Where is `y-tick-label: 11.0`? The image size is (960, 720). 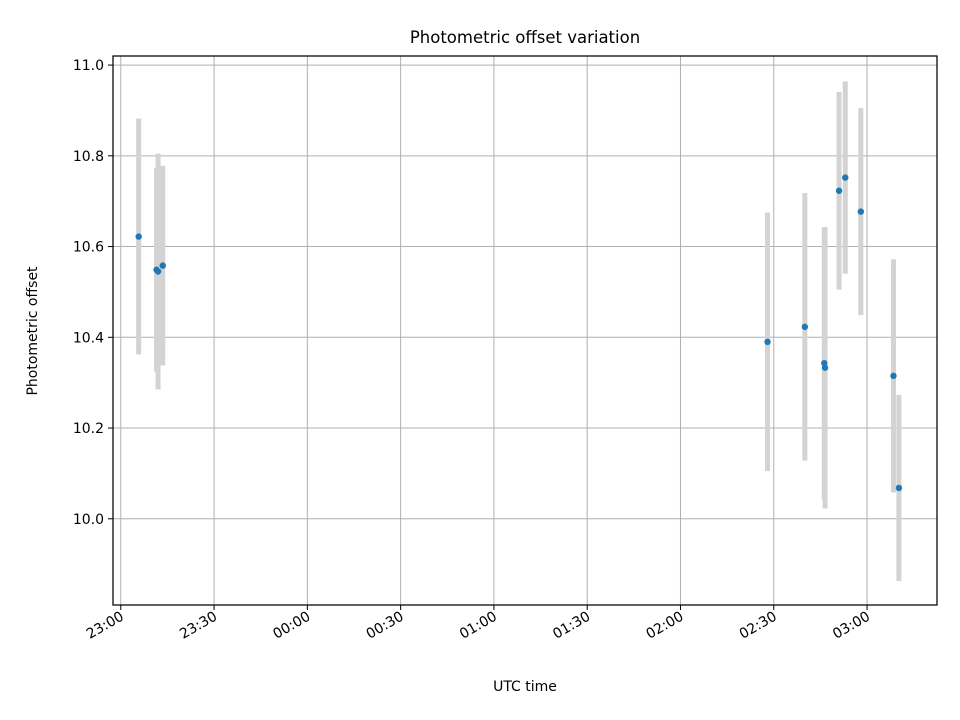 y-tick-label: 11.0 is located at coordinates (88, 66).